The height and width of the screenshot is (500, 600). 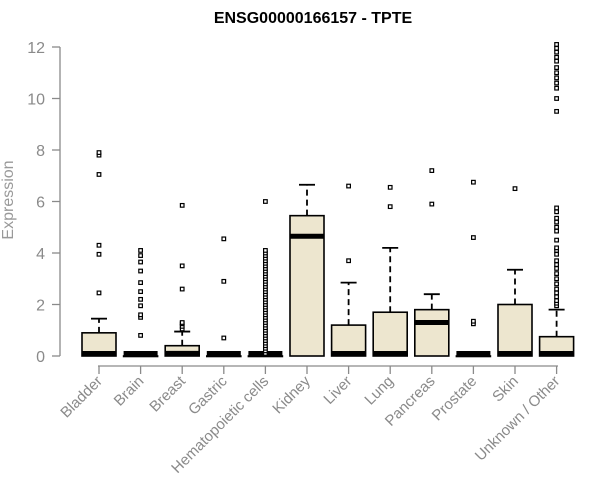 What do you see at coordinates (36, 48) in the screenshot?
I see `y-tick-label: 12` at bounding box center [36, 48].